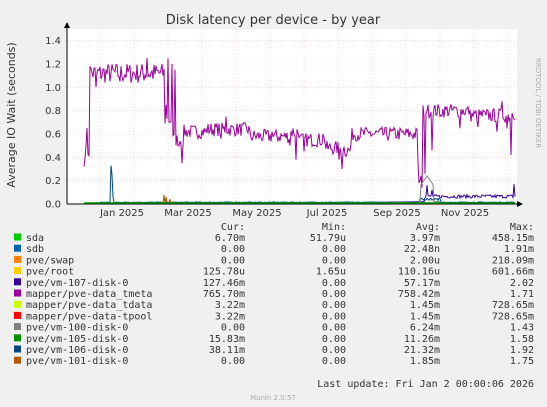 This screenshot has width=547, height=407. What do you see at coordinates (513, 272) in the screenshot?
I see `legend-max: 601.66m` at bounding box center [513, 272].